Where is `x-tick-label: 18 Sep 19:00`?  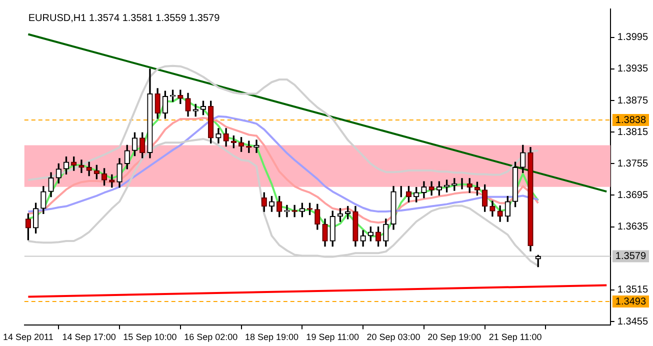
x-tick-label: 18 Sep 19:00 is located at coordinates (271, 337).